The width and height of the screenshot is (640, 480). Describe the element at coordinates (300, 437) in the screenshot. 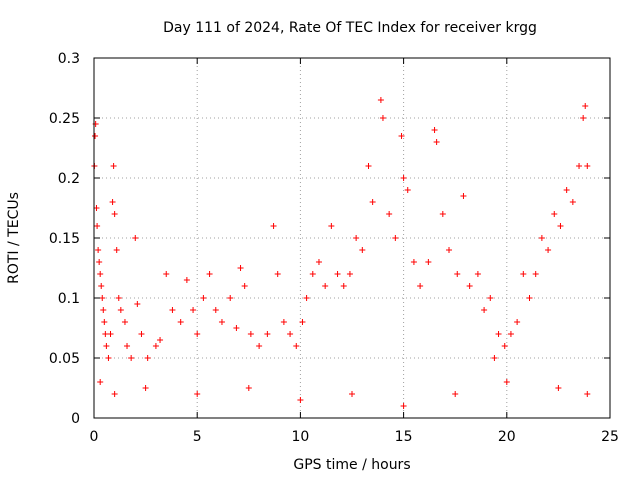

I see `x-tick-label: 10` at that location.